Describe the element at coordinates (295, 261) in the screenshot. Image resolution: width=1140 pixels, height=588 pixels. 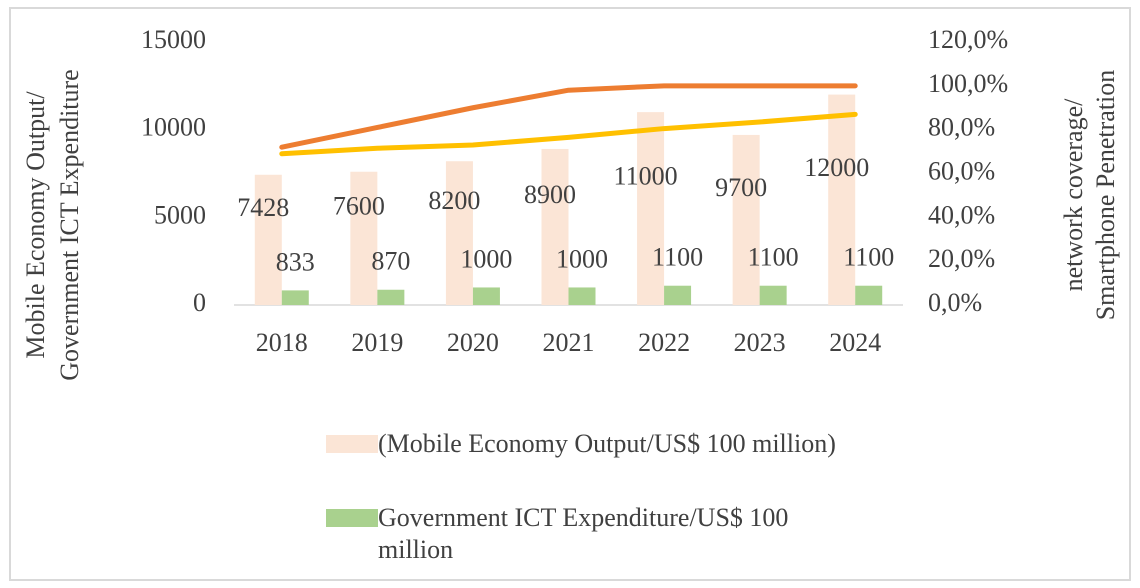
I see `data-label: 833` at that location.